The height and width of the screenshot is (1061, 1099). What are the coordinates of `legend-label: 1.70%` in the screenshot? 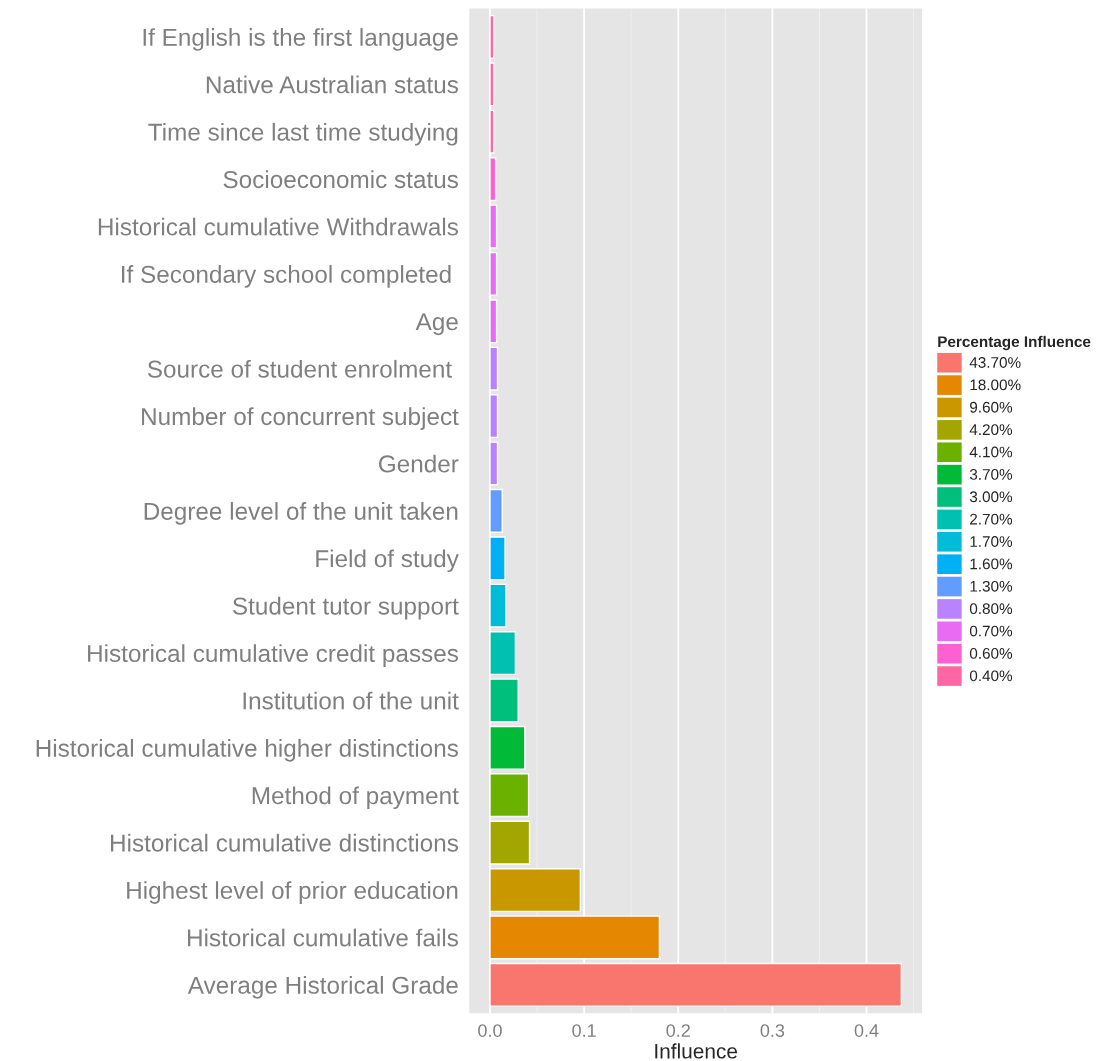 It's located at (991, 541).